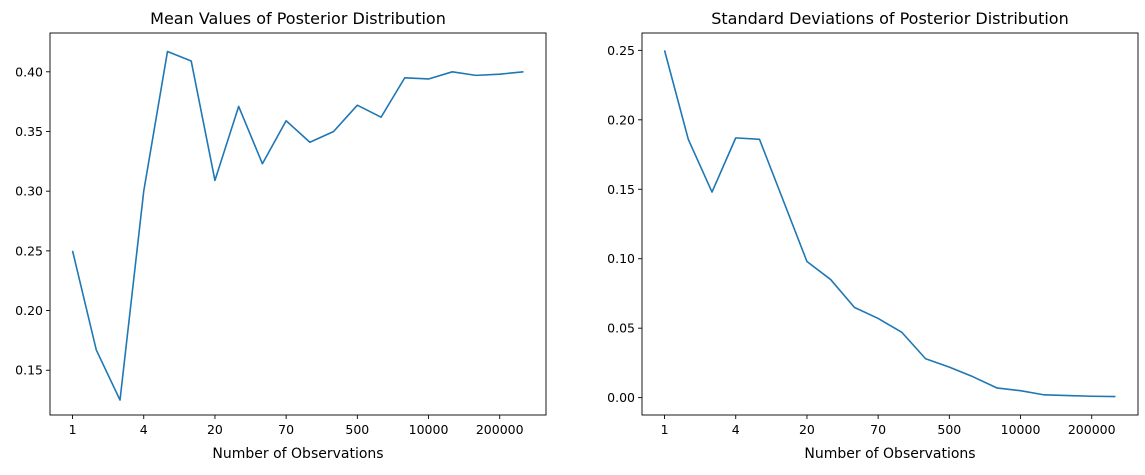 This screenshot has height=475, width=1145. Describe the element at coordinates (621, 328) in the screenshot. I see `y-tick-label: 0.05` at that location.